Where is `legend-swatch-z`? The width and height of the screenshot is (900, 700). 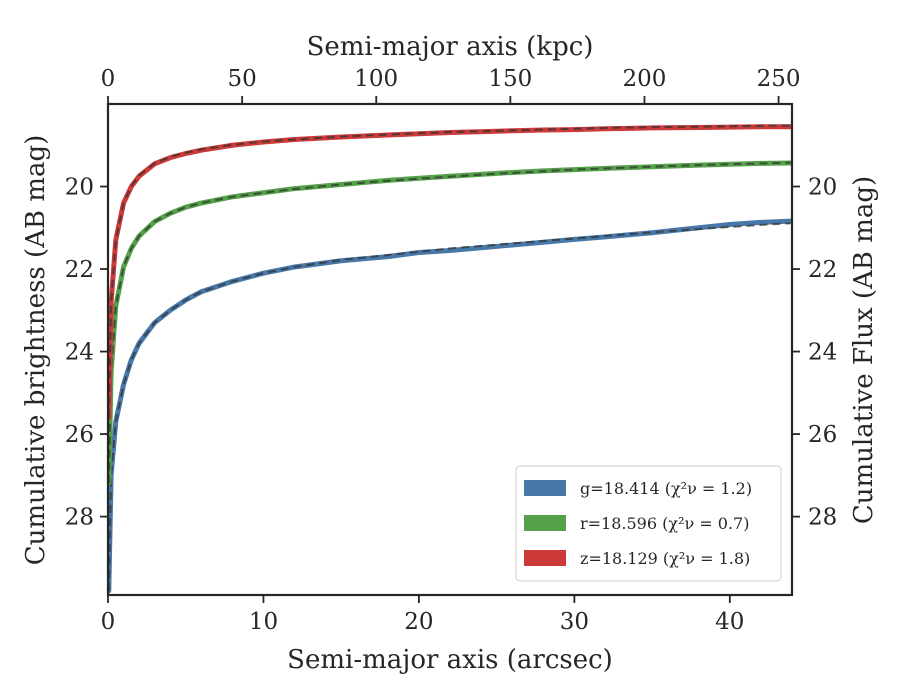
legend-swatch-z is located at coordinates (545, 558).